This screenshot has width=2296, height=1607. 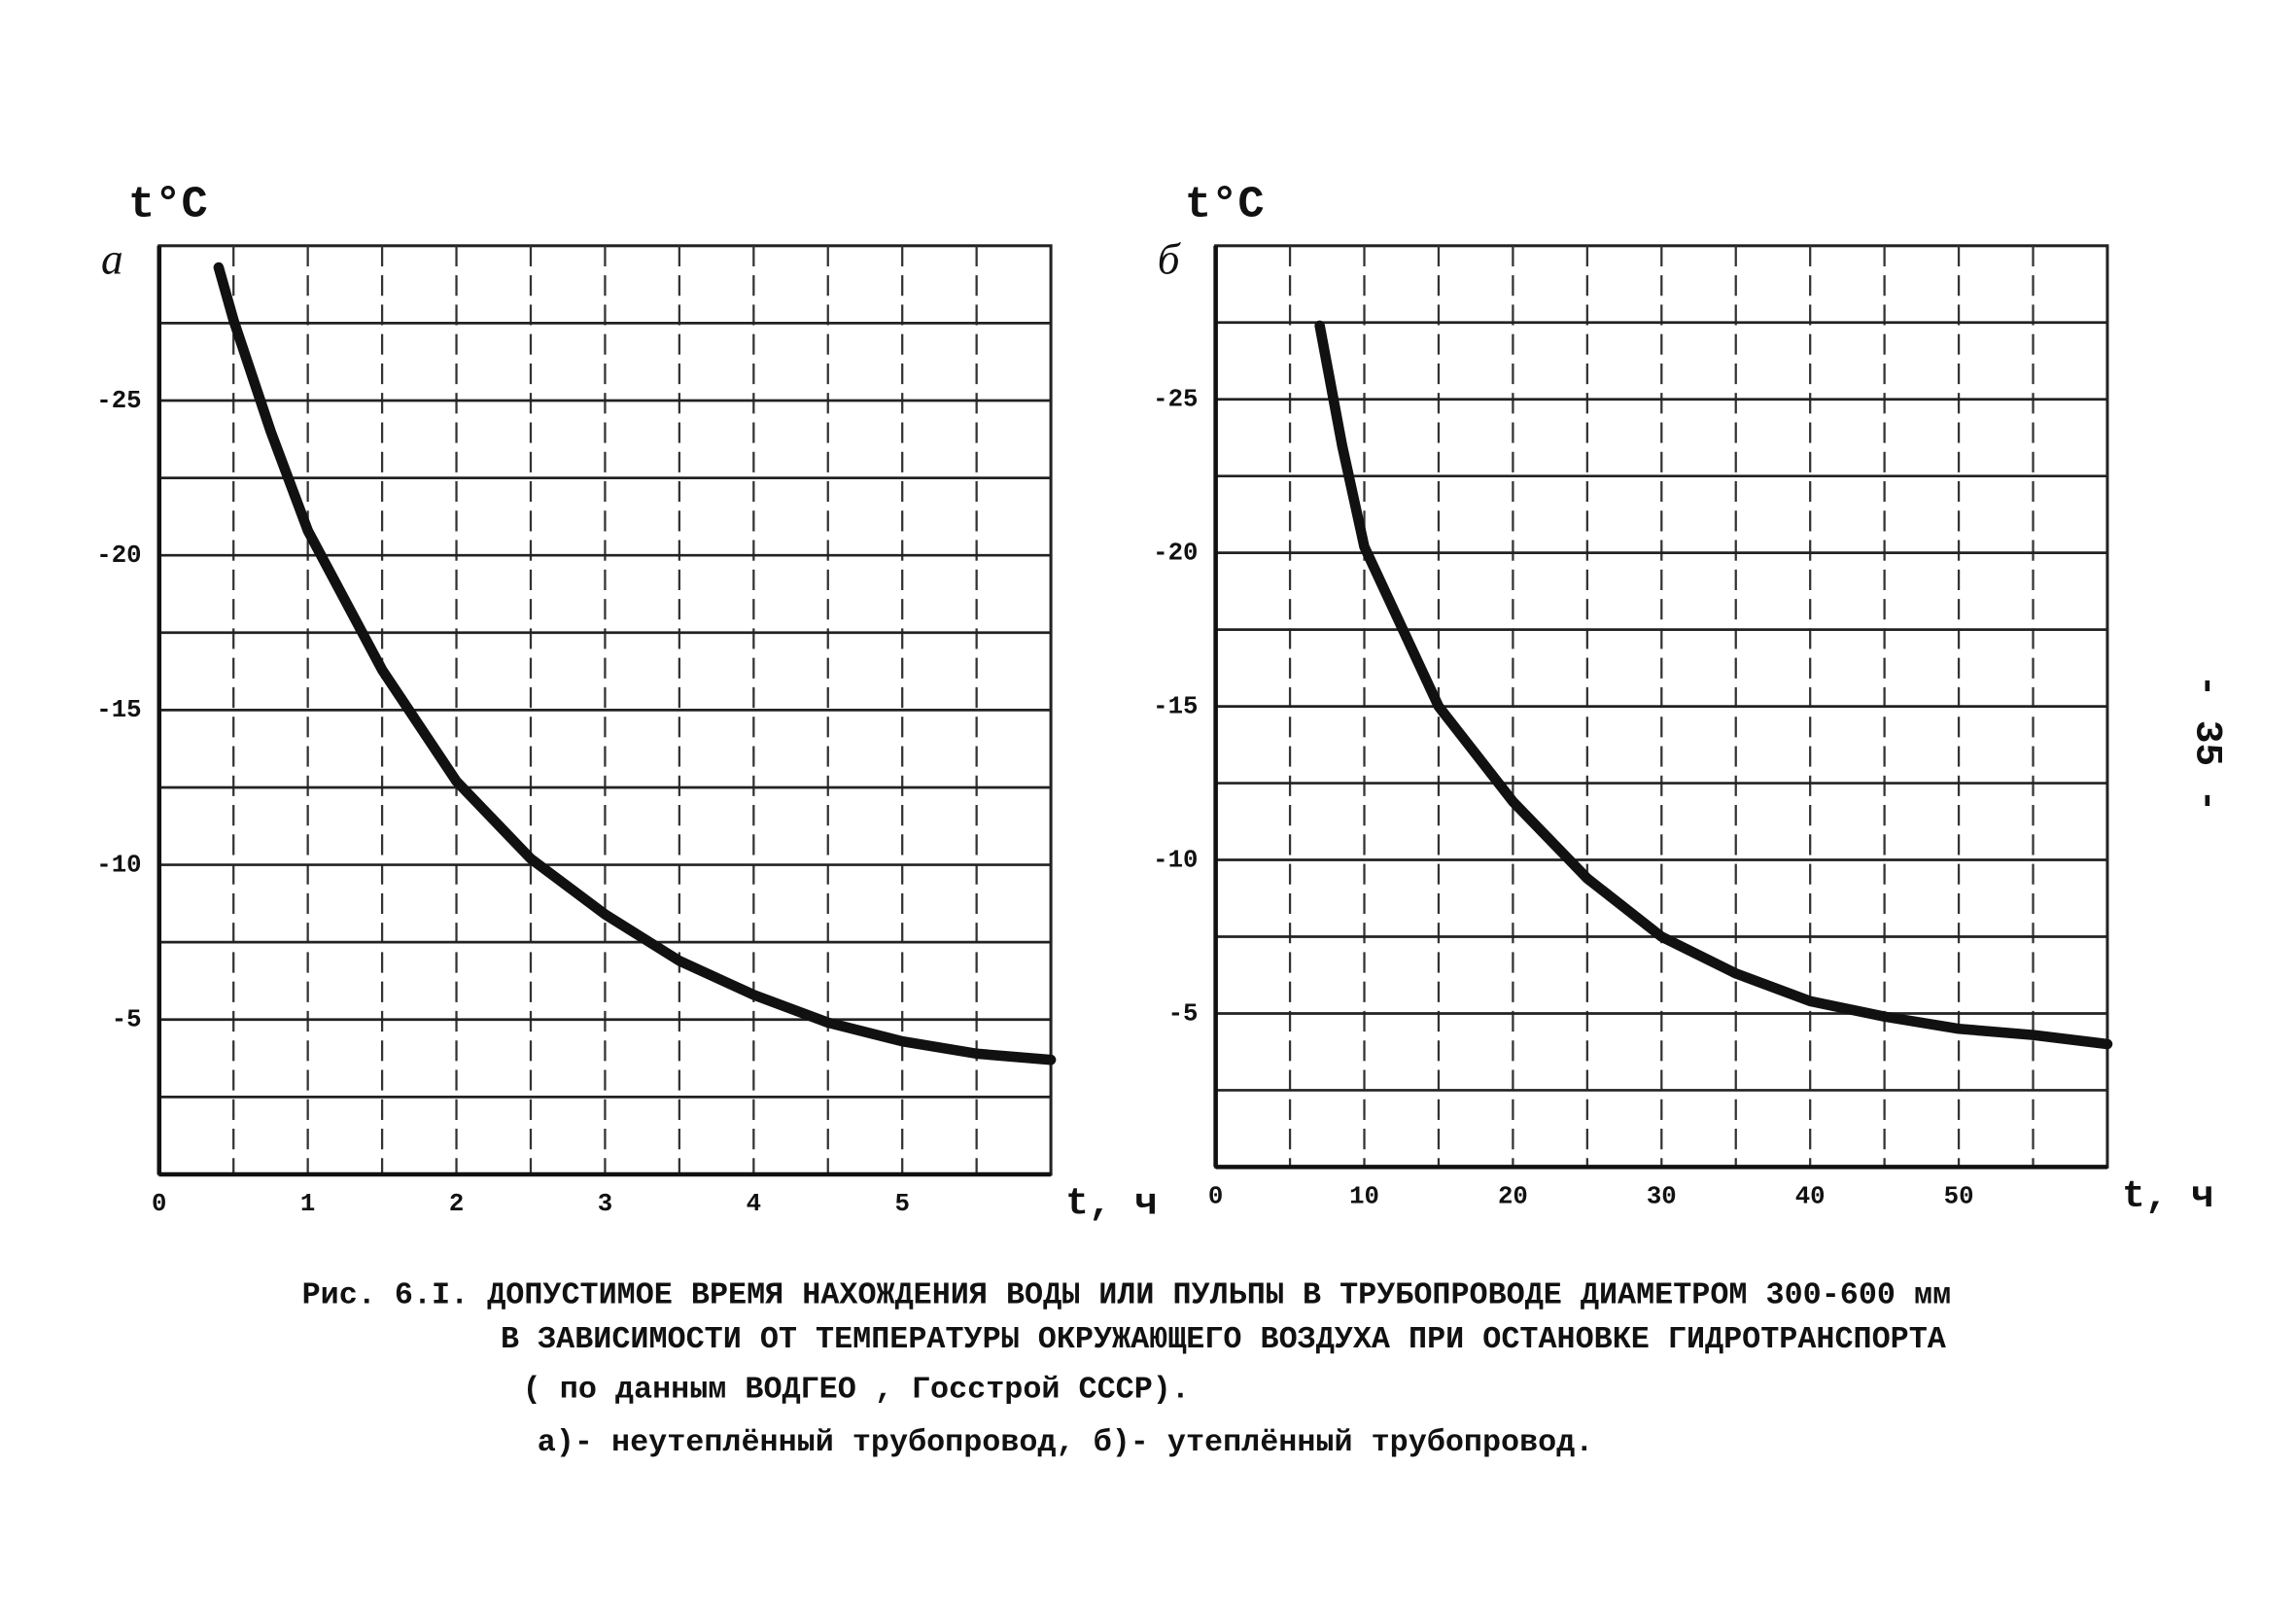 I want to click on caption-line: ( по данным ВОДГЕО , Госстрой СССР)., so click(x=856, y=1390).